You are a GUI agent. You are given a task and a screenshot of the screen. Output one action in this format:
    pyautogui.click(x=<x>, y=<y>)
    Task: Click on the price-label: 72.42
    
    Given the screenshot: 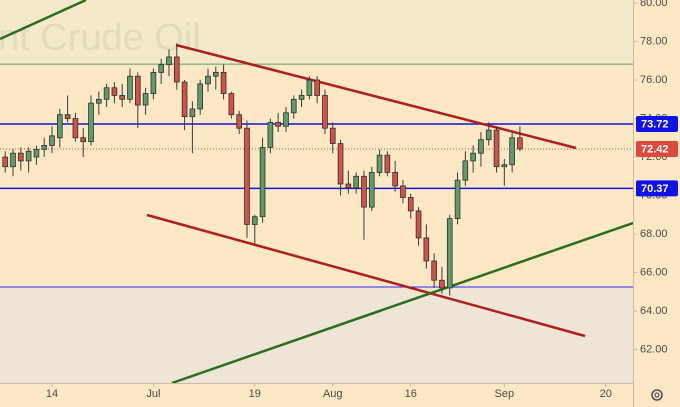 What is the action you would take?
    pyautogui.click(x=655, y=149)
    